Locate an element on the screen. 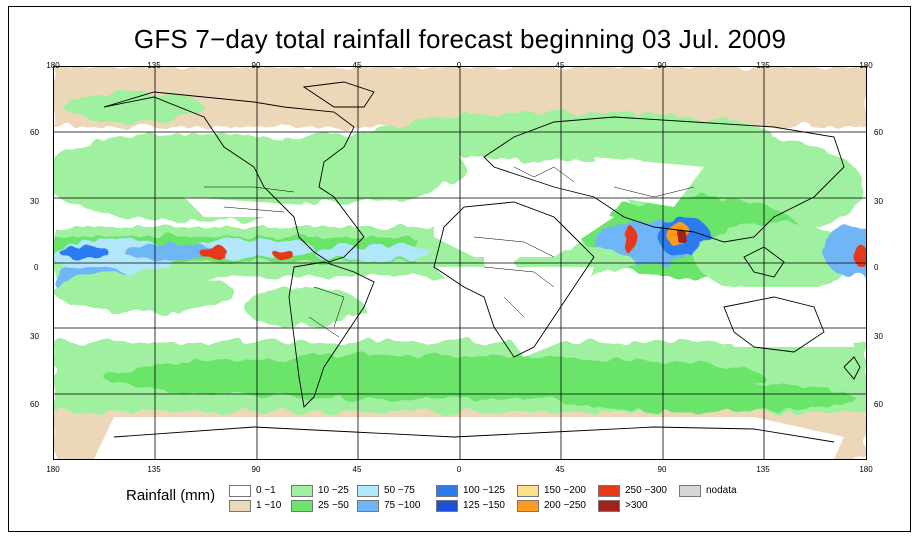  legend-label: 50 −75 is located at coordinates (399, 490).